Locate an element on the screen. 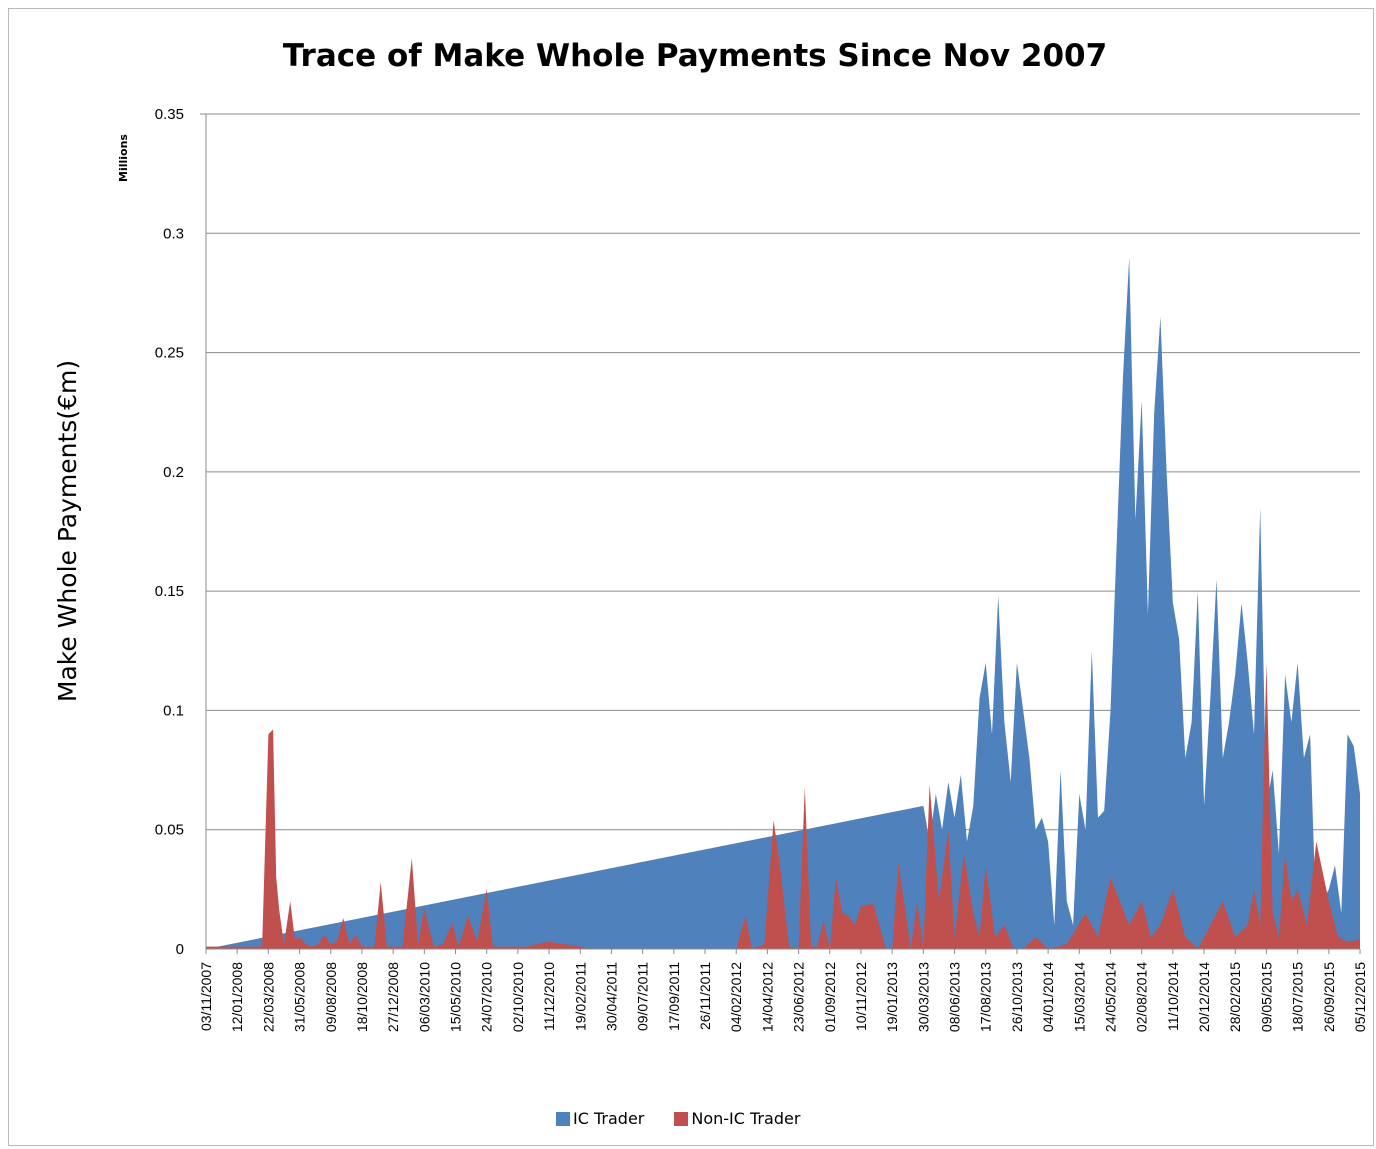 Image resolution: width=1376 pixels, height=1149 pixels. x-tick-label: 10/11/2012 is located at coordinates (861, 996).